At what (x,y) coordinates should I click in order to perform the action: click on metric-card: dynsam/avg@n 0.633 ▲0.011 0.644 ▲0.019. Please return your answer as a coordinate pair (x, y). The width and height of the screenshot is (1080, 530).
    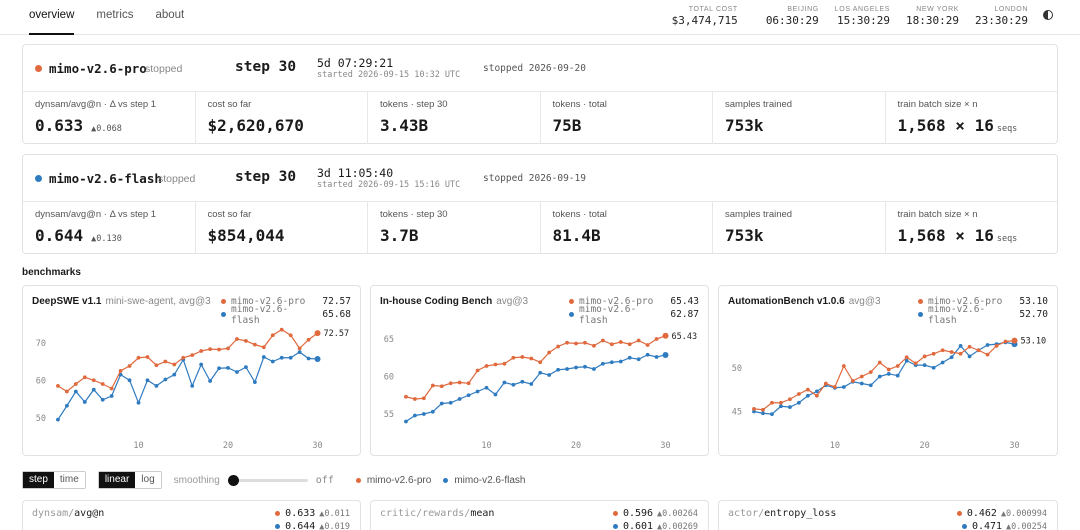
    Looking at the image, I should click on (191, 515).